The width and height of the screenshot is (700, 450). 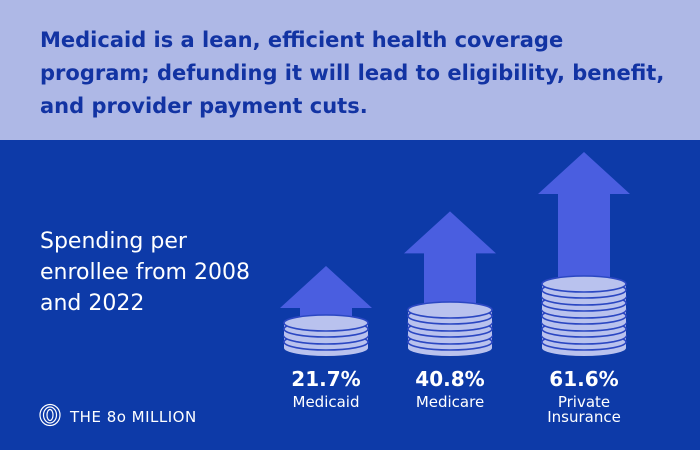 I want to click on chart-subtitle: Spending per enrollee from 2008 and 2022, so click(x=145, y=272).